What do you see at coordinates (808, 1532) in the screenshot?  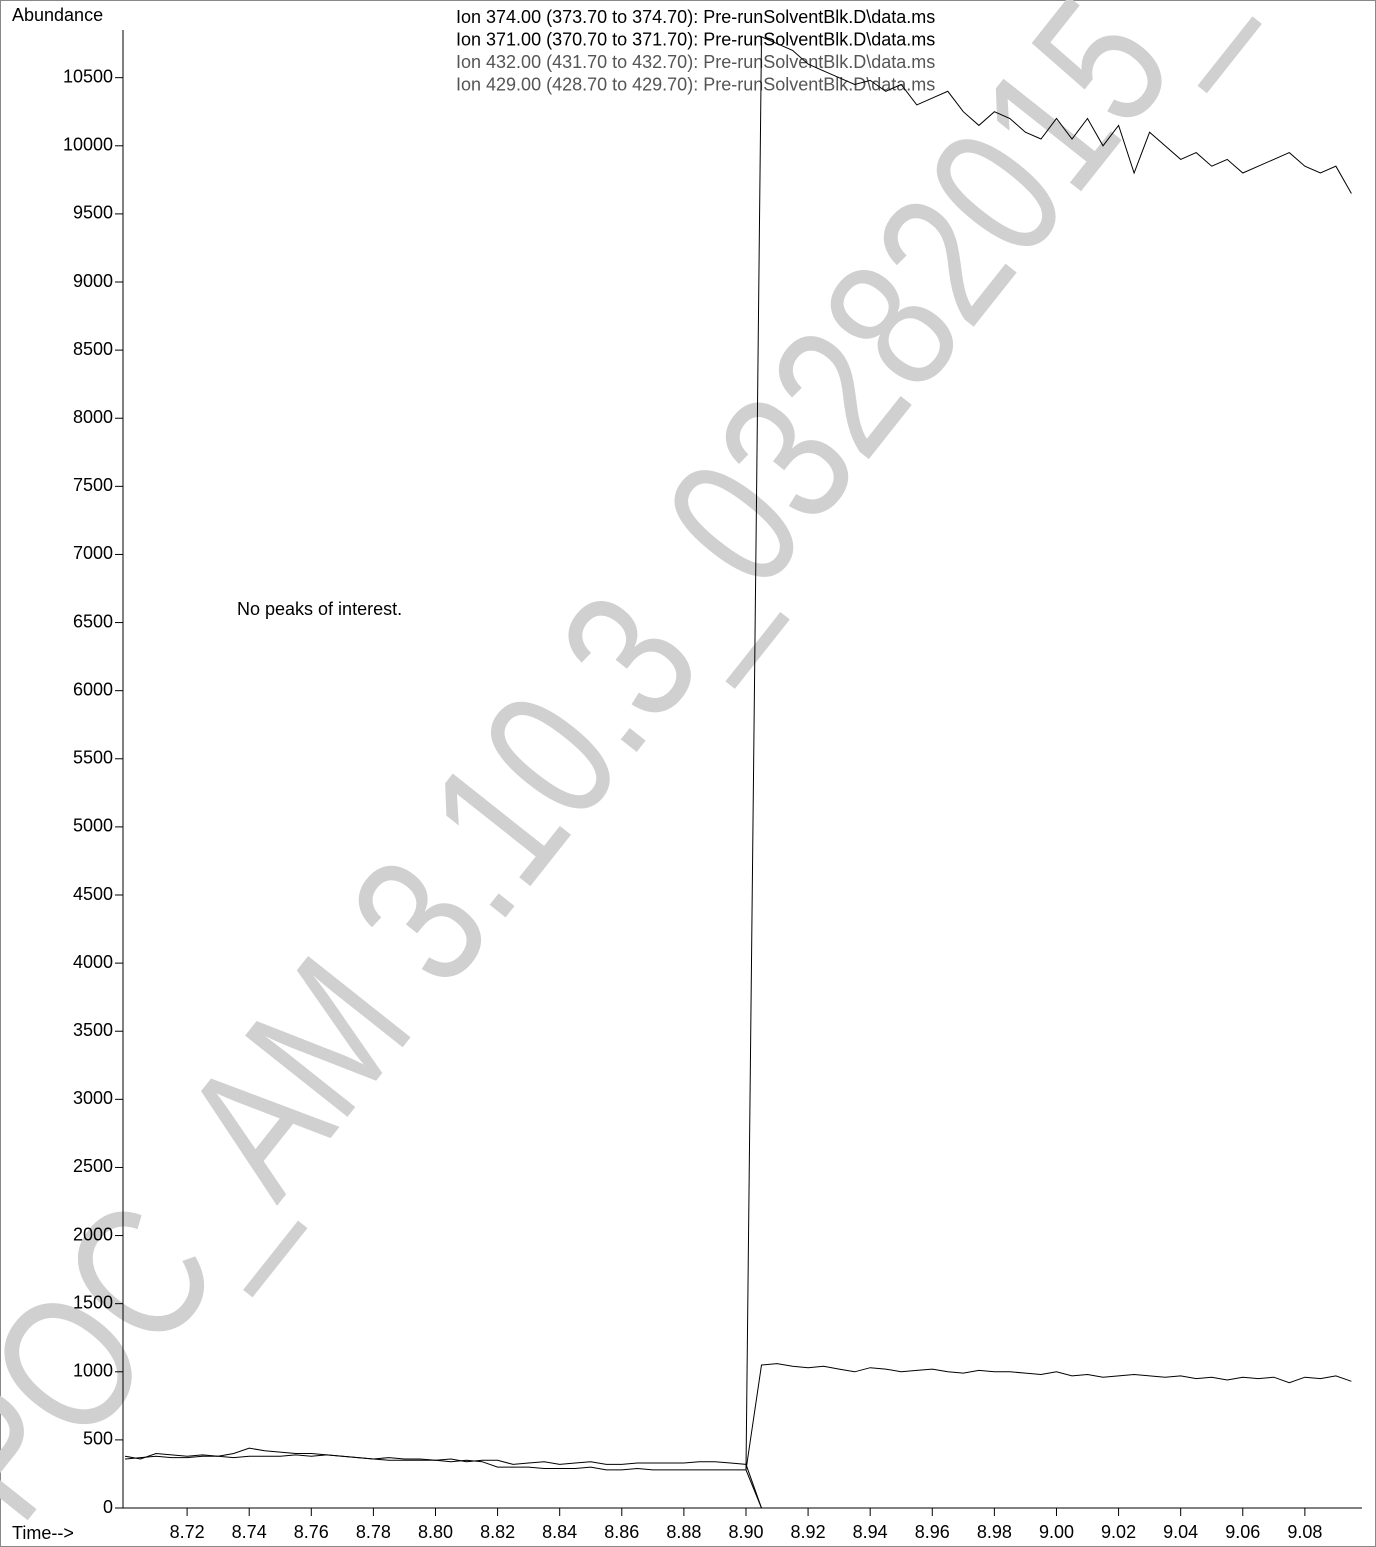 I see `x-tick-label: 8.92` at bounding box center [808, 1532].